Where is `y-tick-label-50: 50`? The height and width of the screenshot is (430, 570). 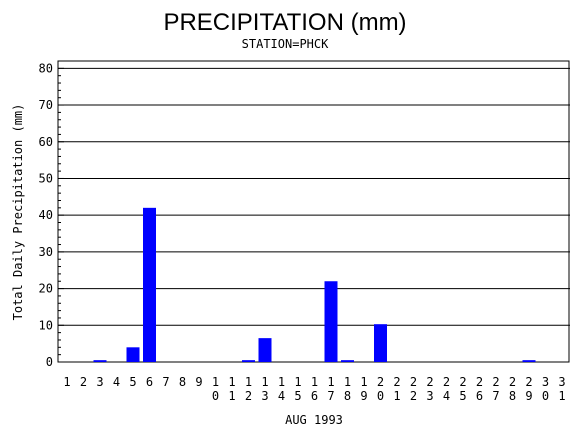
y-tick-label-50: 50 is located at coordinates (46, 178).